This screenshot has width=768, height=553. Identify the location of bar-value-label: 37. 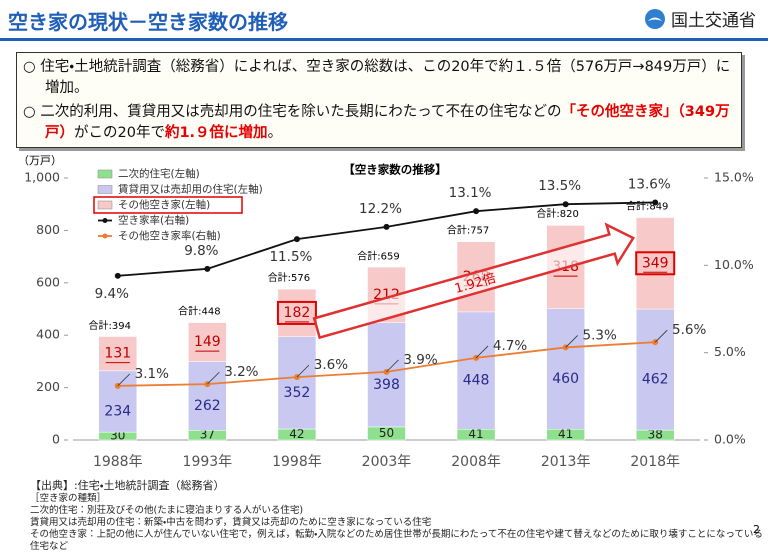
(207, 435).